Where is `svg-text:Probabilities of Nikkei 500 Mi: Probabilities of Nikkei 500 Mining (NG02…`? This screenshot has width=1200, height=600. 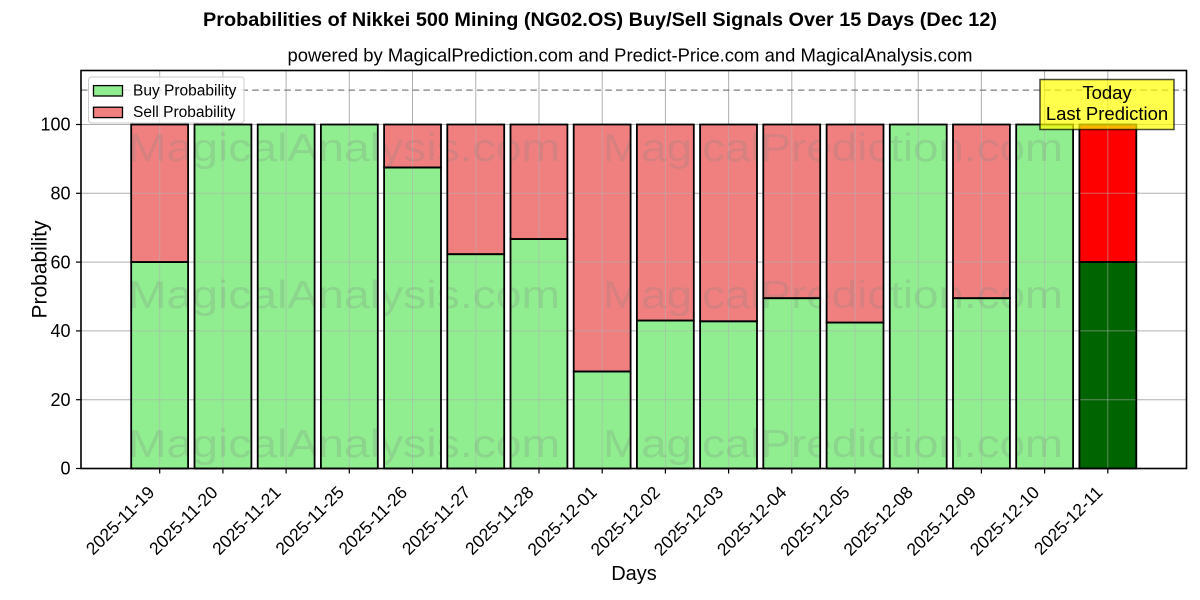 svg-text:Probabilities of Nikkei 500 Mi: Probabilities of Nikkei 500 Mining (NG02… is located at coordinates (600, 20).